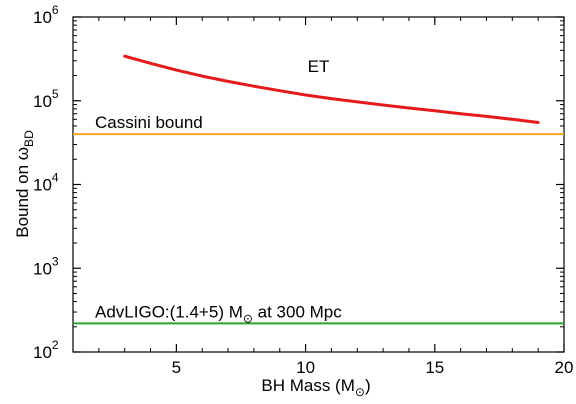 Image resolution: width=576 pixels, height=404 pixels. I want to click on hline-label-1: AdvLIGO:(1.4+5) M⊙ at 300 Mpc, so click(218, 313).